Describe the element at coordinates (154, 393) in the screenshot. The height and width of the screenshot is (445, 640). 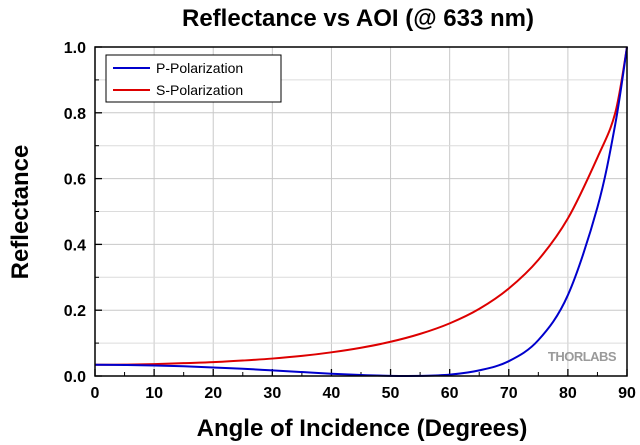
I see `x-tick-label: 10` at that location.